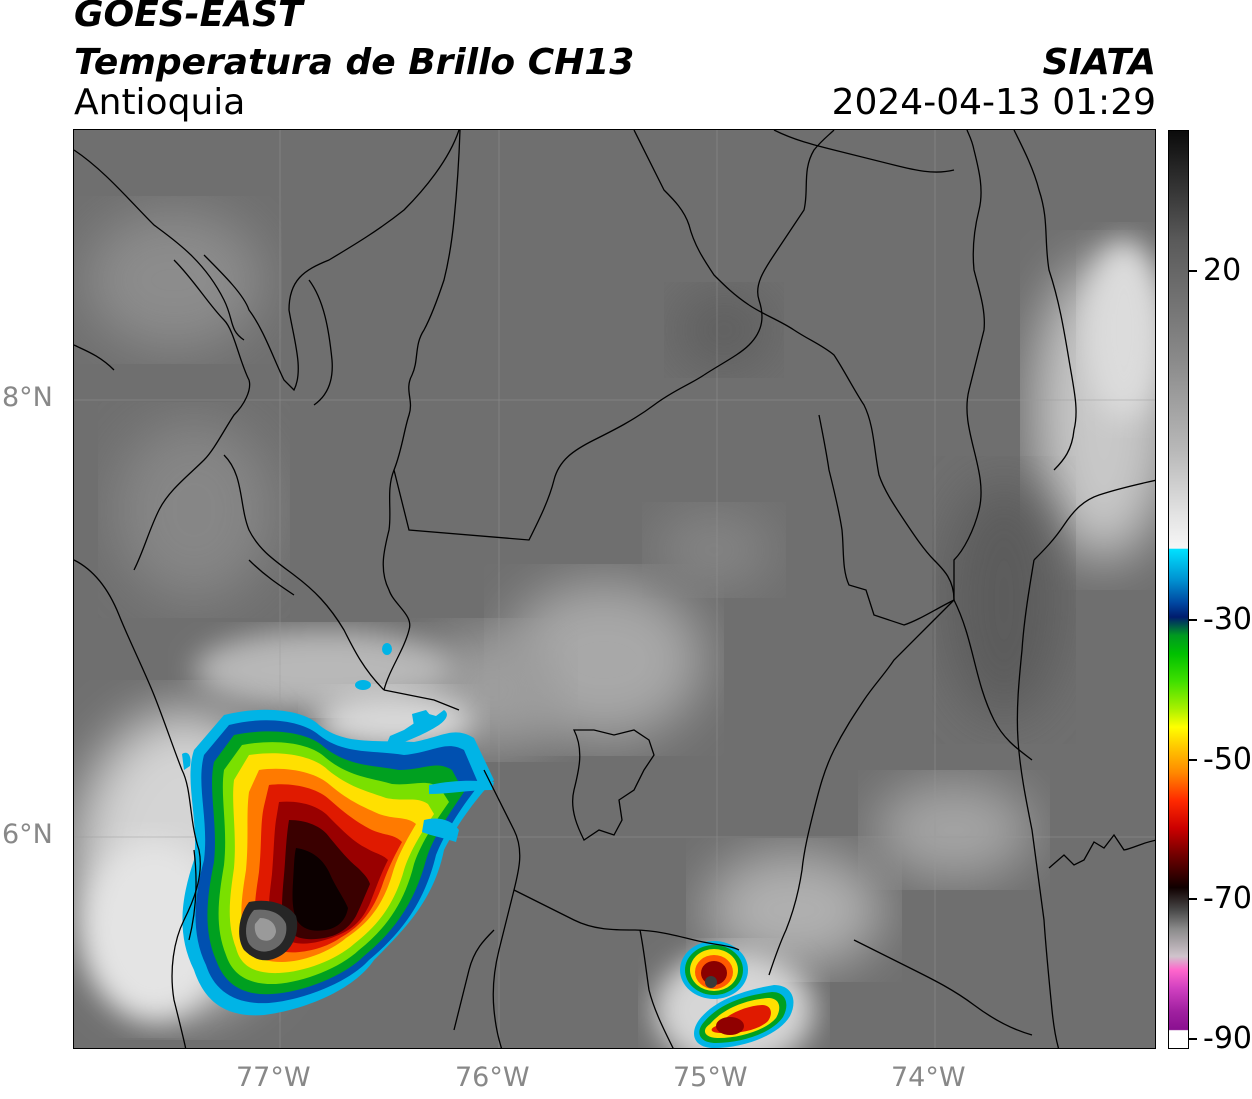 Image resolution: width=1252 pixels, height=1099 pixels. What do you see at coordinates (737, 994) in the screenshot?
I see `storm-cell-east` at bounding box center [737, 994].